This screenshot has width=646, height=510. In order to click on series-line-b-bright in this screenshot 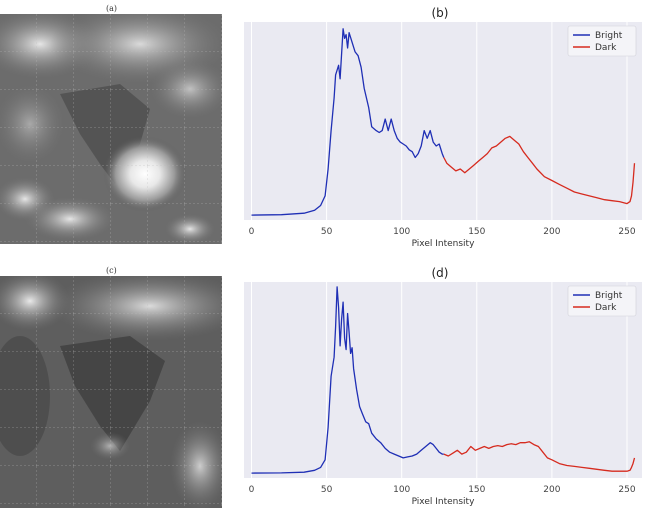, I will do `click(348, 122)`.